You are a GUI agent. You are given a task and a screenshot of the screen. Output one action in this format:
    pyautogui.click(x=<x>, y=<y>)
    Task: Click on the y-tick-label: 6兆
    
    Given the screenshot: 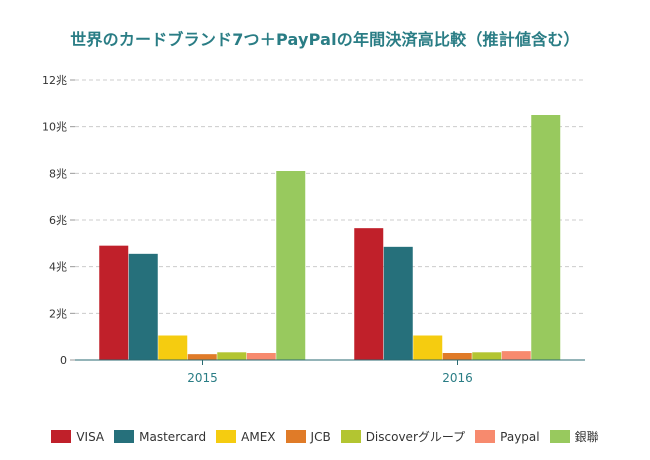 What is the action you would take?
    pyautogui.click(x=58, y=220)
    